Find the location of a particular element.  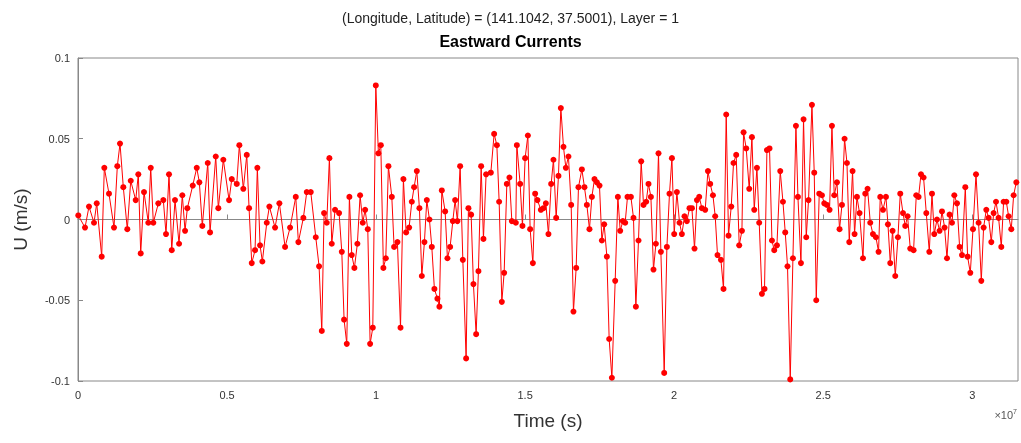

x-tick-label: 0.5 is located at coordinates (227, 394).